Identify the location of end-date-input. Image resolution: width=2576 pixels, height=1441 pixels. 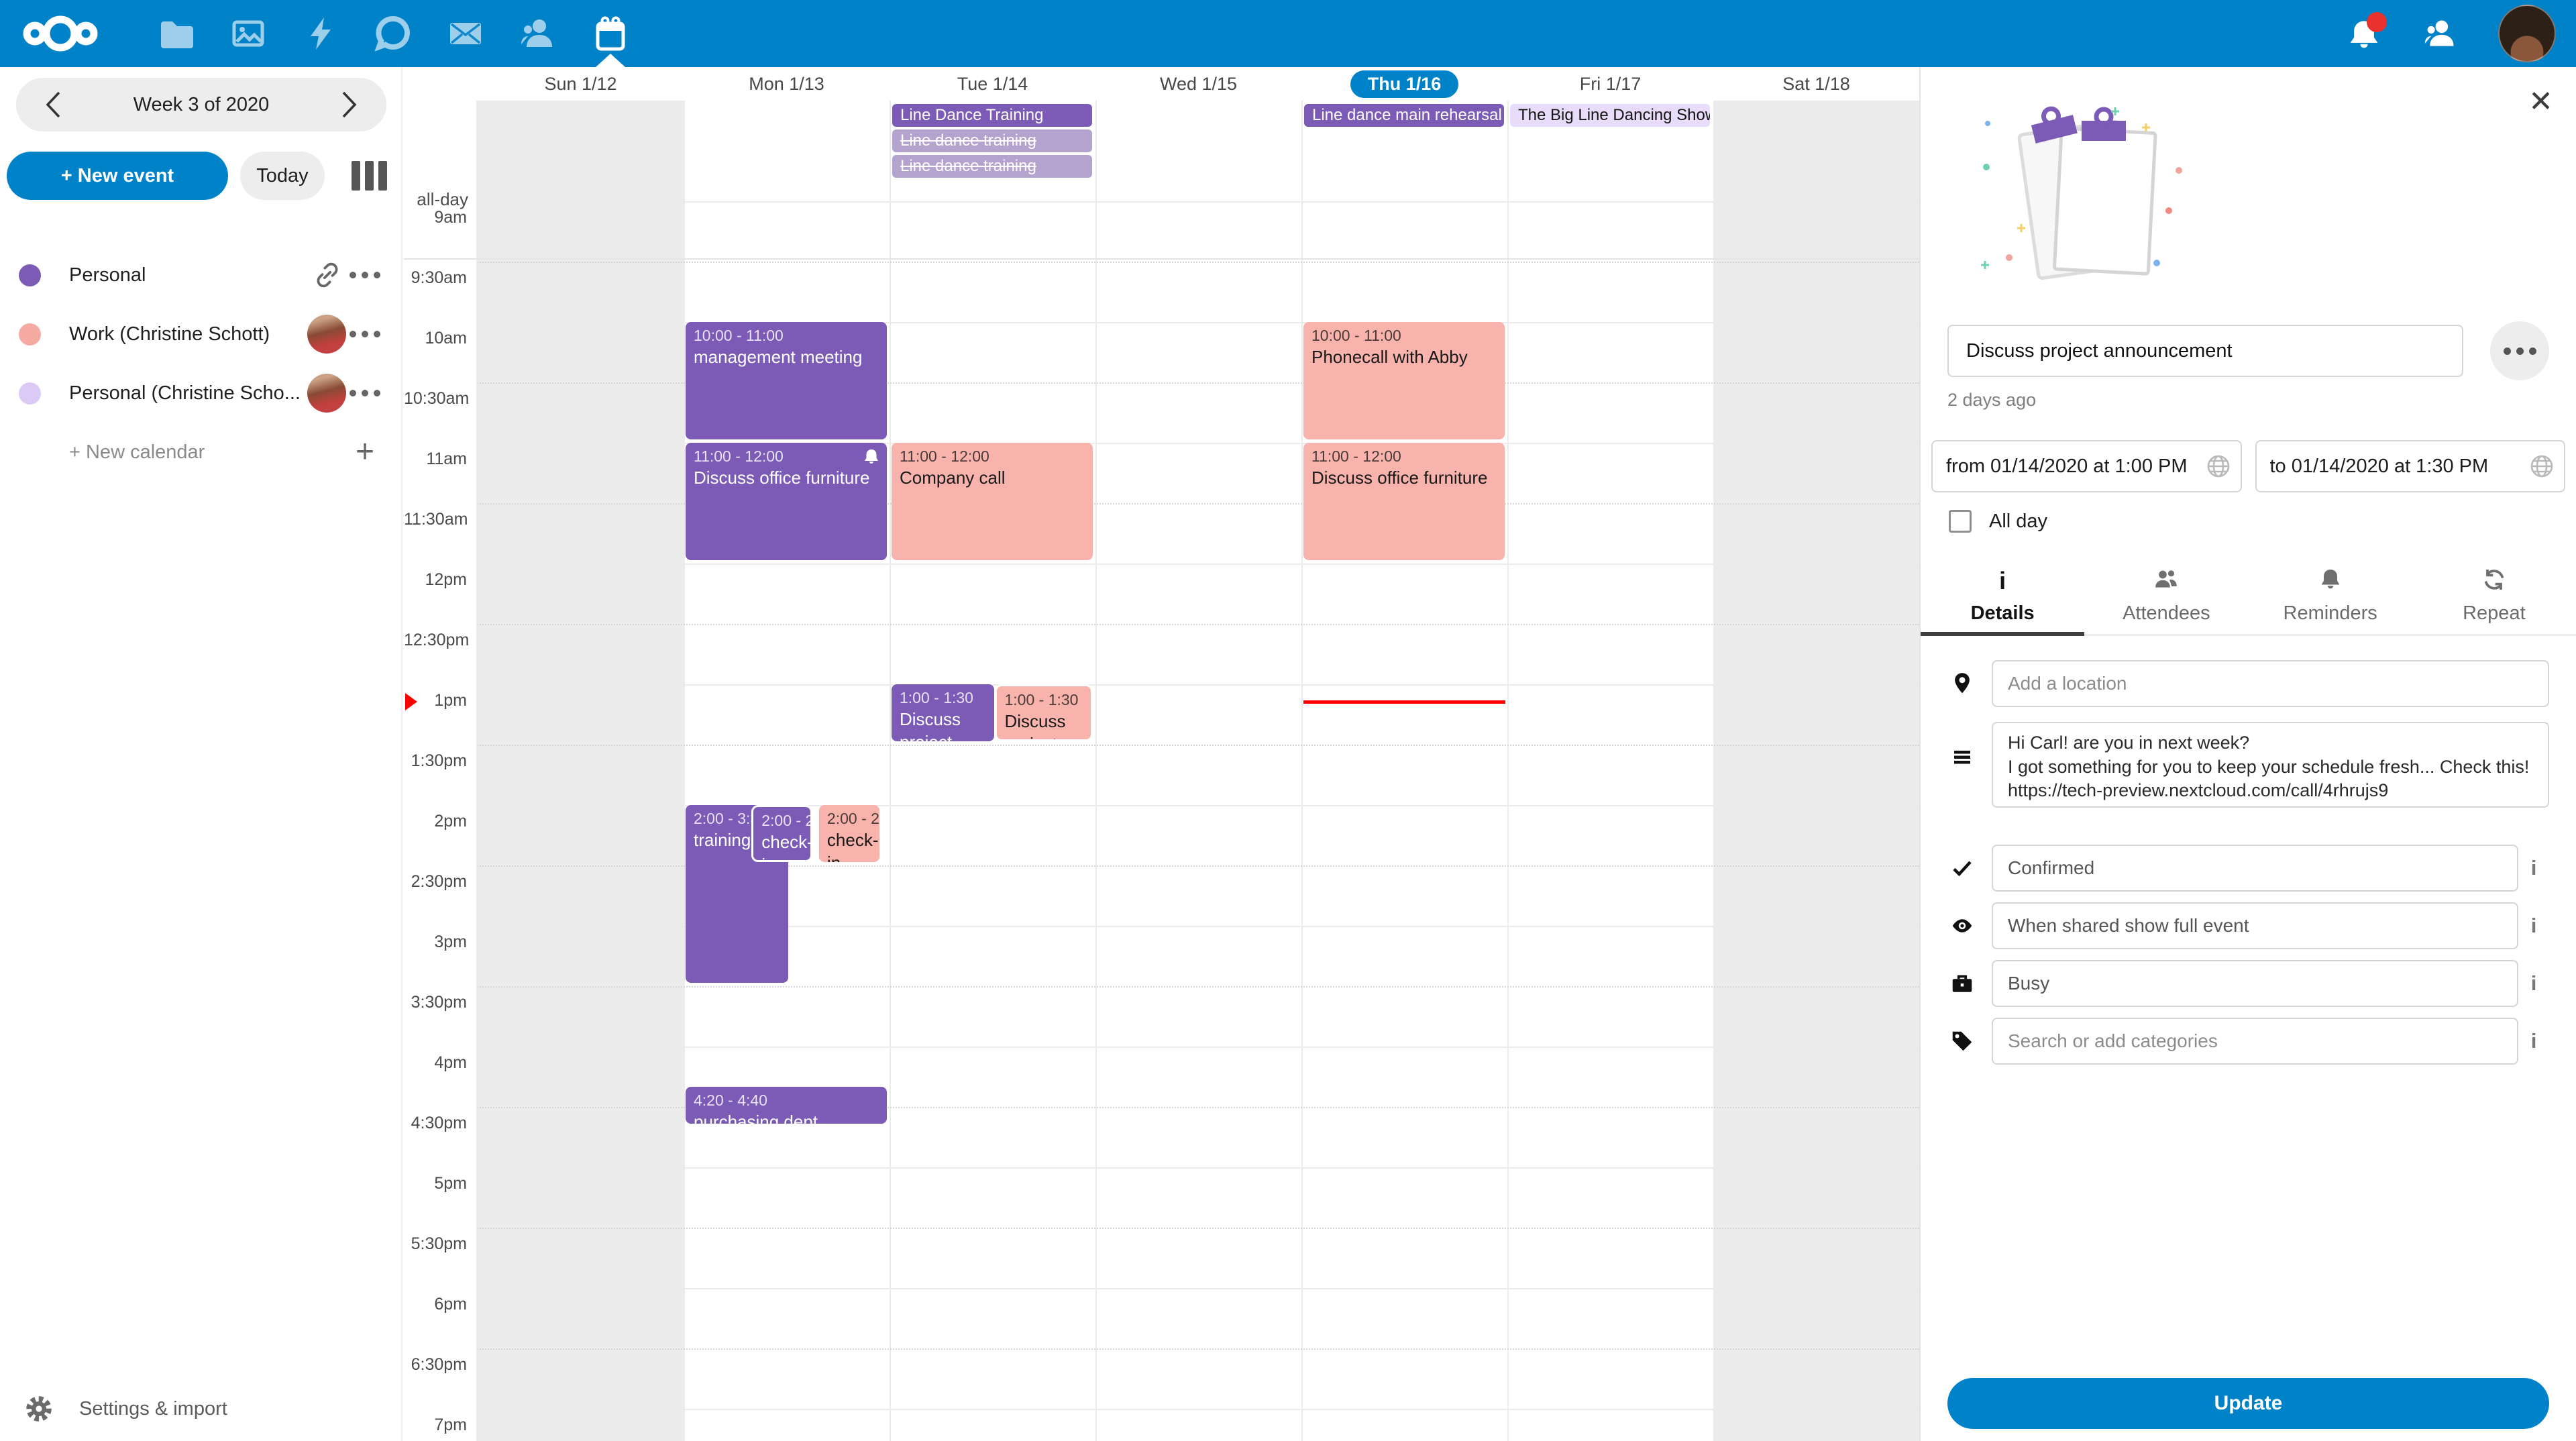
(2410, 466).